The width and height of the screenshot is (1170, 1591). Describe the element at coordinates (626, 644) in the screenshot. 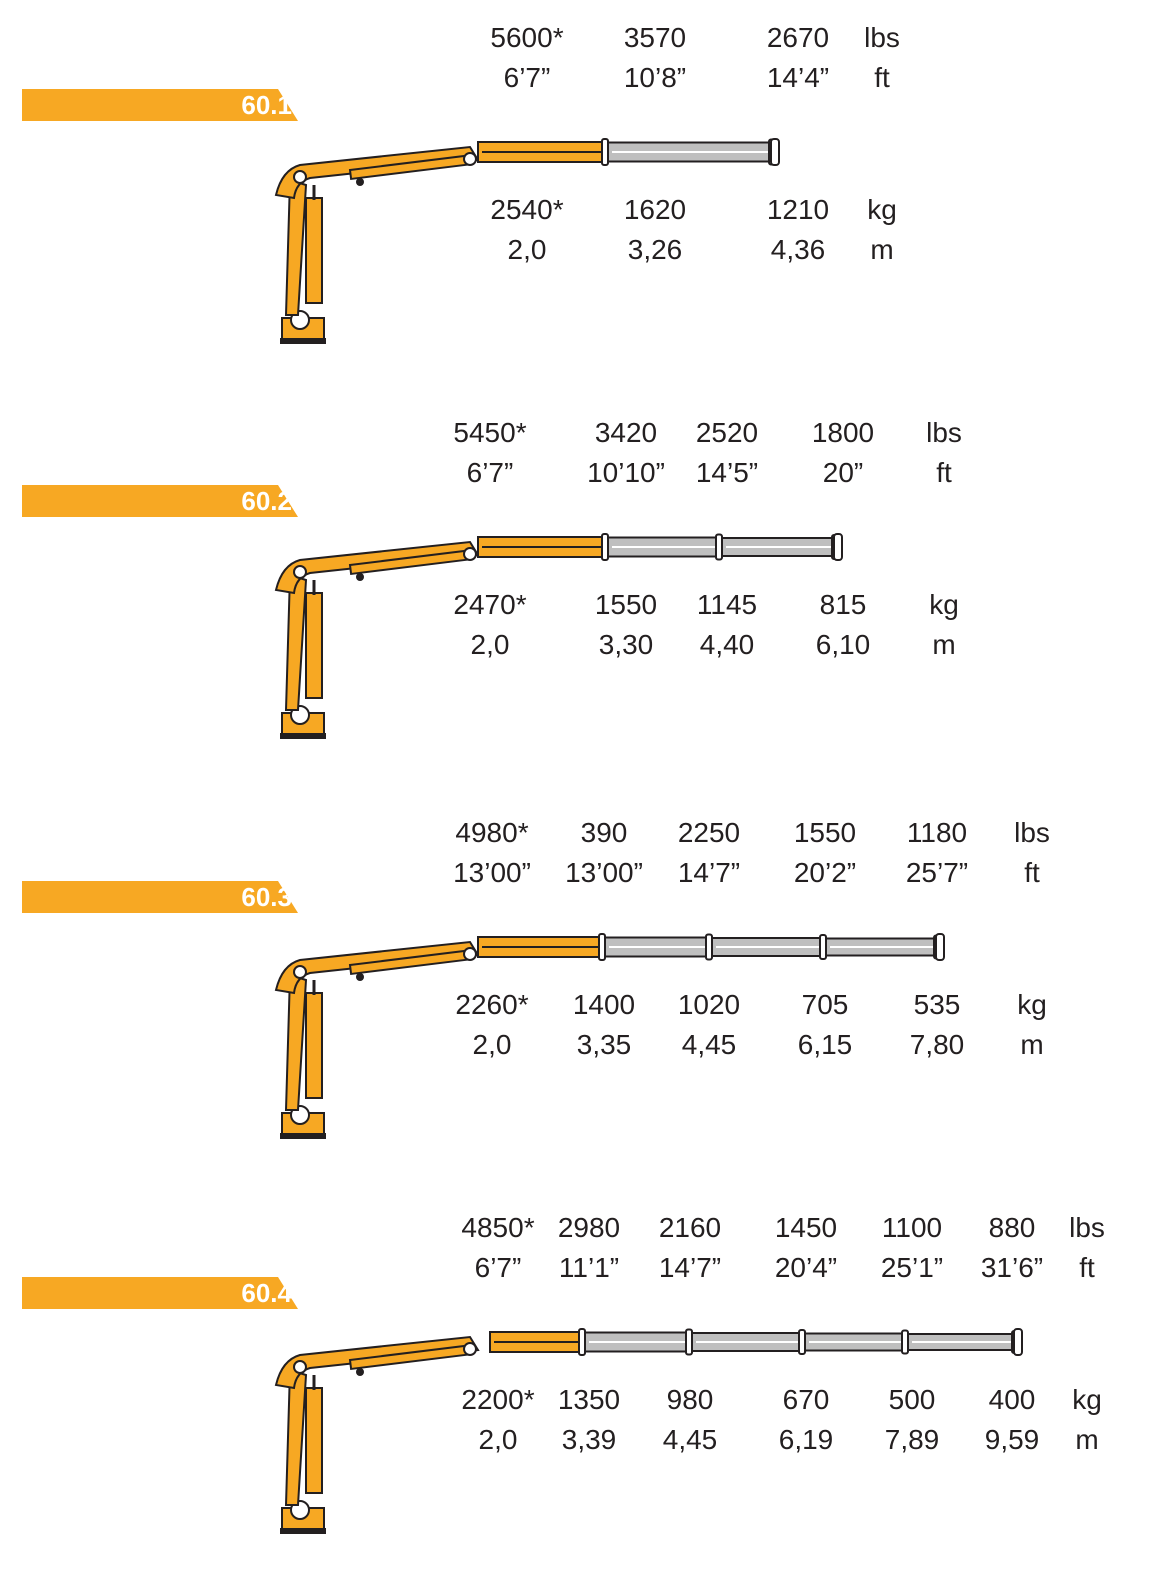

I see `reach-m-value: 3,30` at that location.